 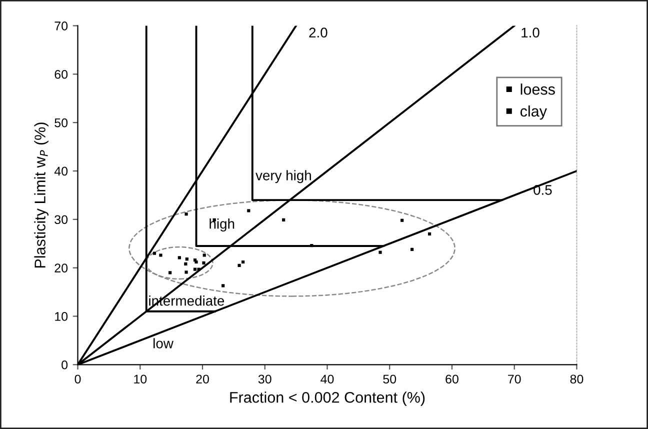 I want to click on x-tick-label: 30, so click(x=265, y=379).